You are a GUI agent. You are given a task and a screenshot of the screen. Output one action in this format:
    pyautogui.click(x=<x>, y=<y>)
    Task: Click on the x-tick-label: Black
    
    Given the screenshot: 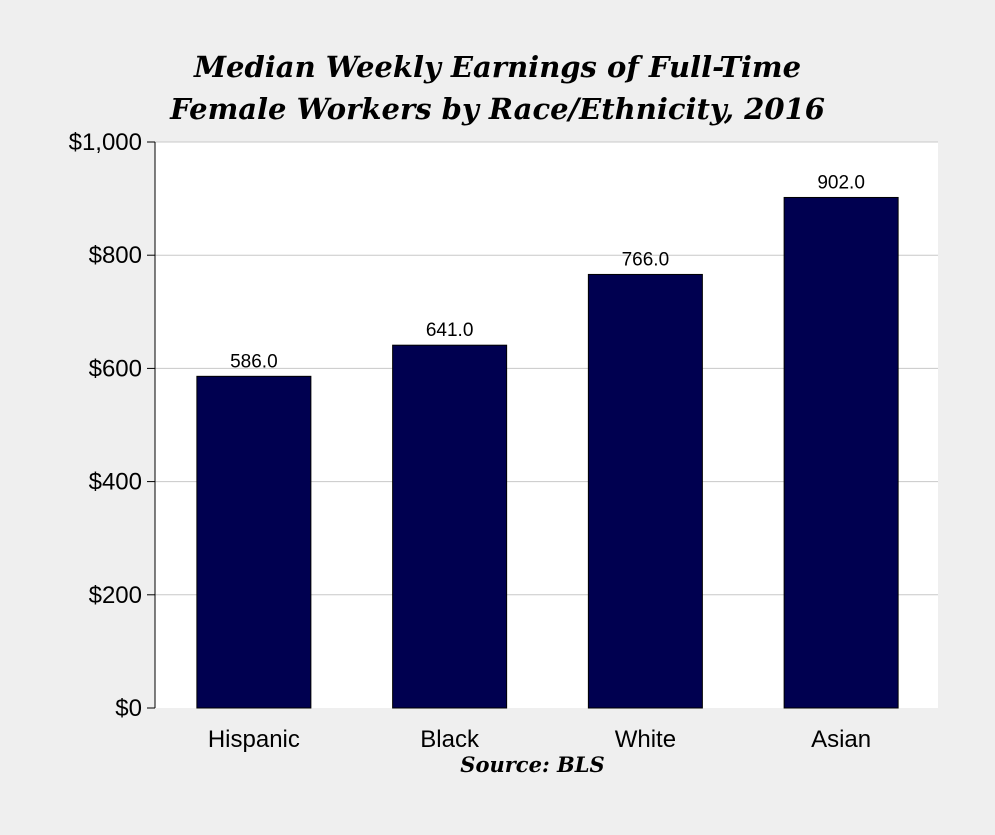 What is the action you would take?
    pyautogui.click(x=450, y=739)
    